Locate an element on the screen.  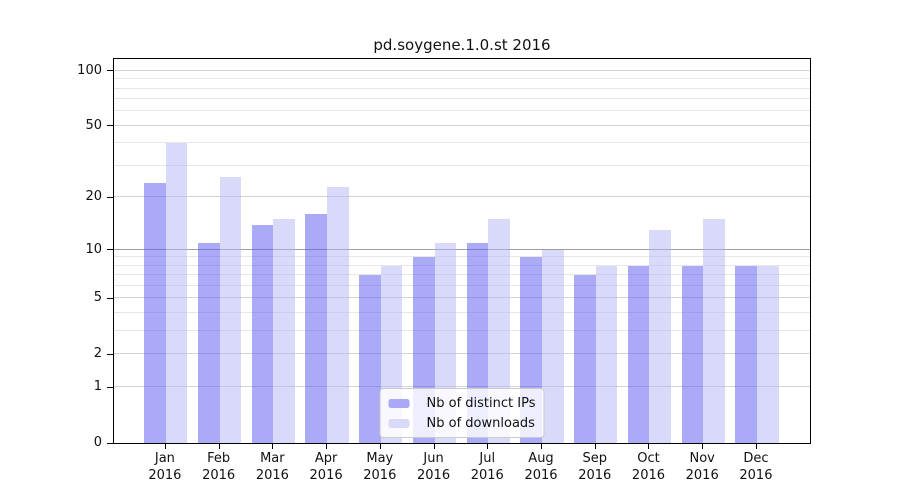
bar-downloads-dec is located at coordinates (767, 354).